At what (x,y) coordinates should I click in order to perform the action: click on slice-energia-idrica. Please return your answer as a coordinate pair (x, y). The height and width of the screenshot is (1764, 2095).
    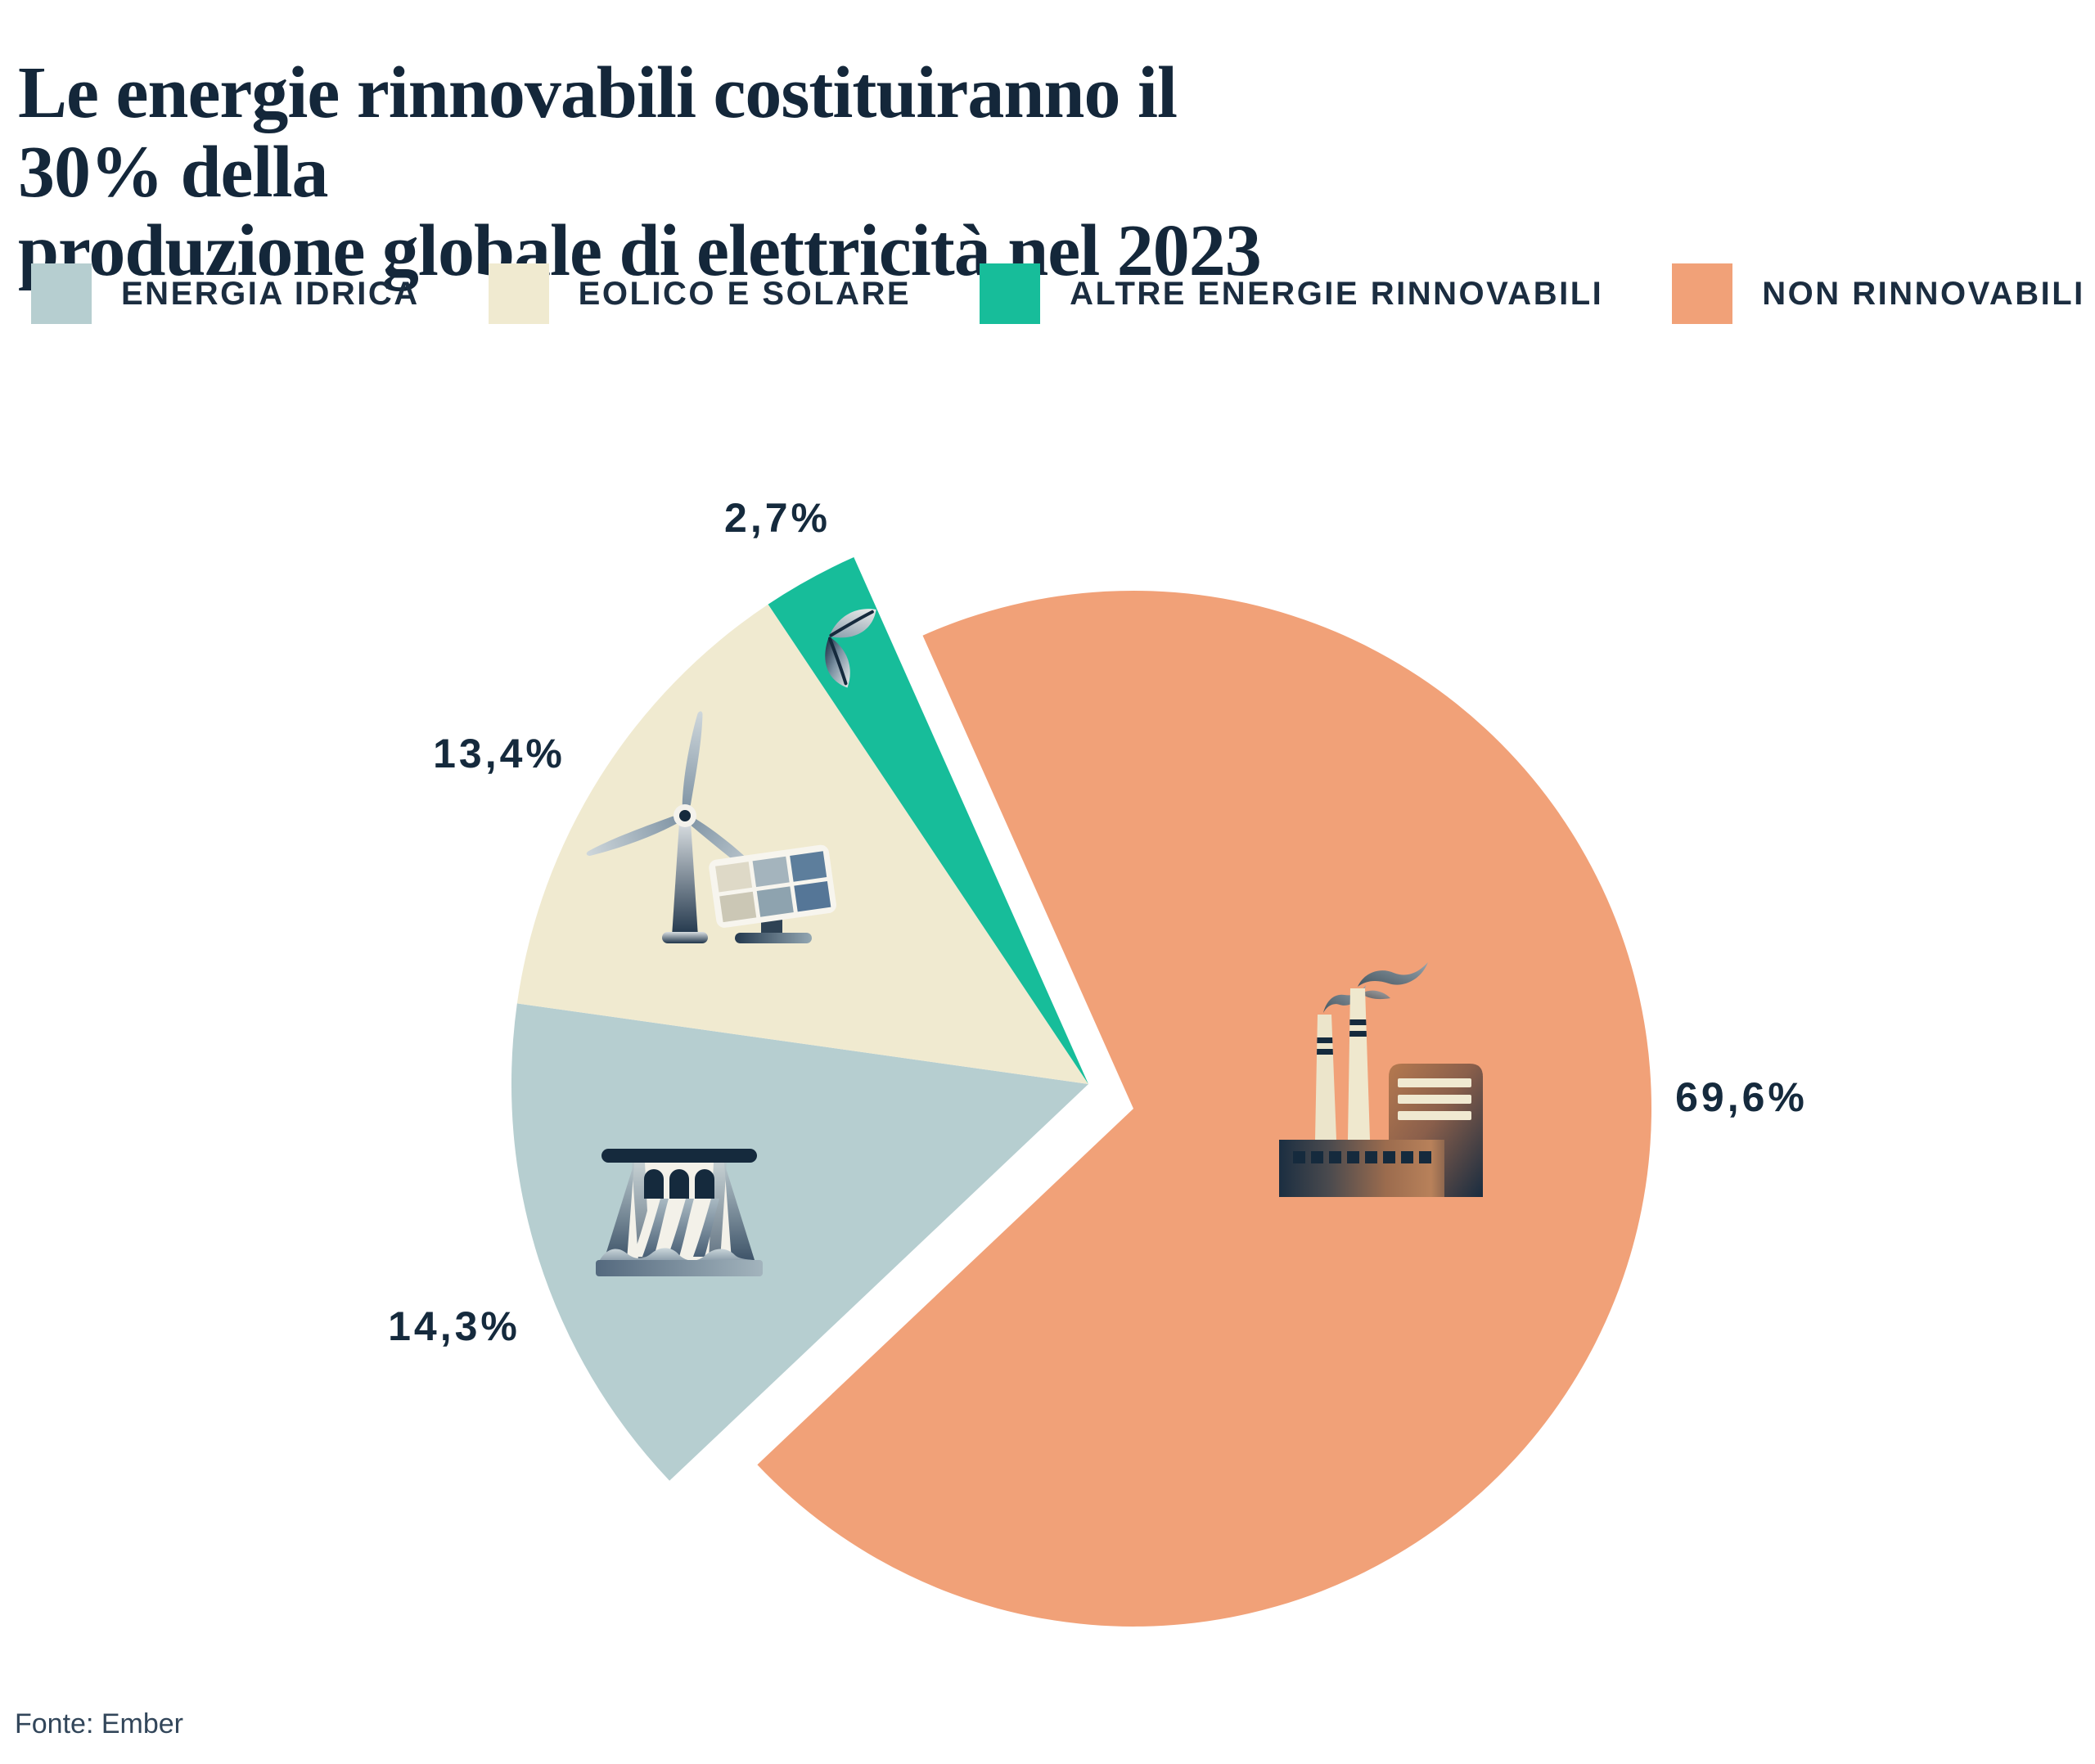
    Looking at the image, I should click on (800, 1242).